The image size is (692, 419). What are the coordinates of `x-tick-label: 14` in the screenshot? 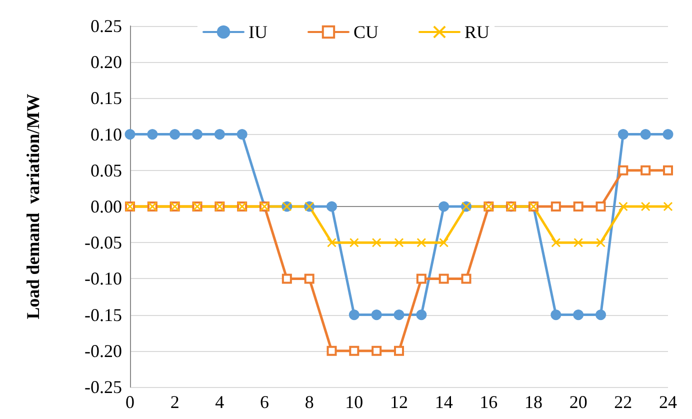 It's located at (443, 402).